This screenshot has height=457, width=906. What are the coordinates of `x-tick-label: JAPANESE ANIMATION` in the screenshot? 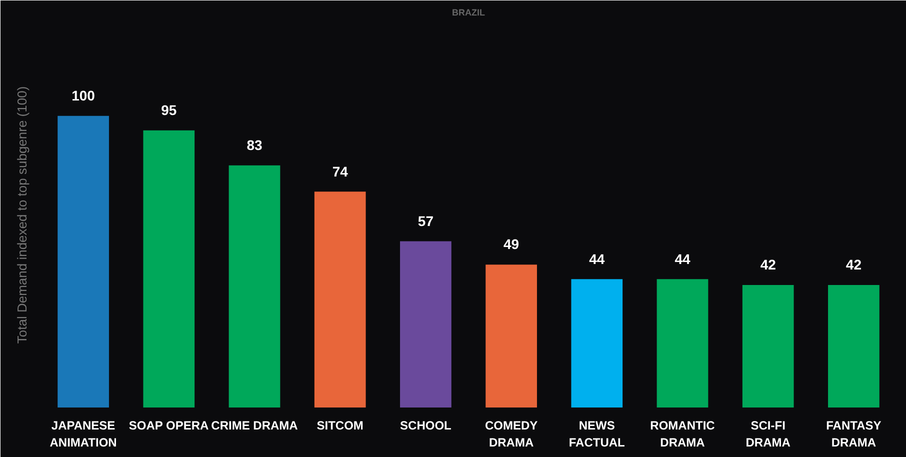 It's located at (83, 434).